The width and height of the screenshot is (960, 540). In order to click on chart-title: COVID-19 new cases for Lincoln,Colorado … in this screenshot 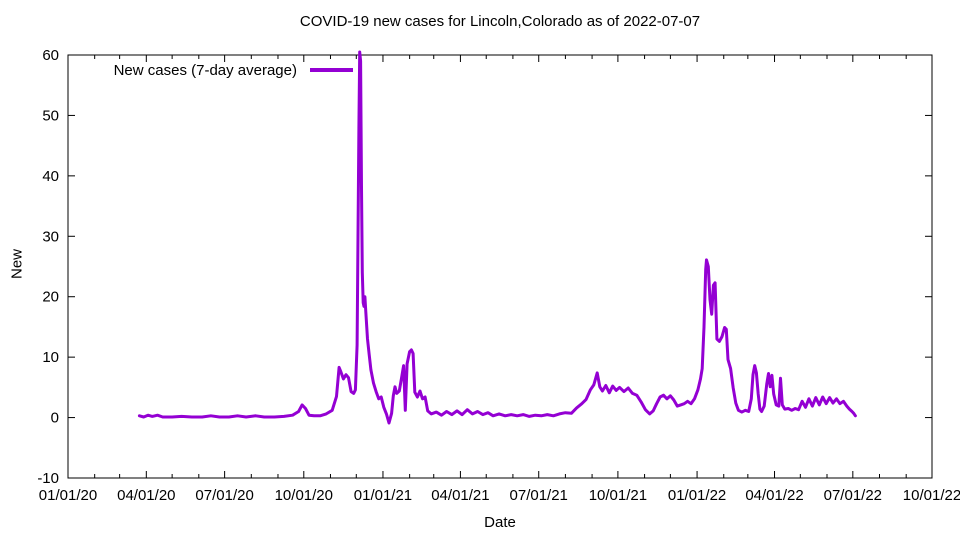, I will do `click(500, 21)`.